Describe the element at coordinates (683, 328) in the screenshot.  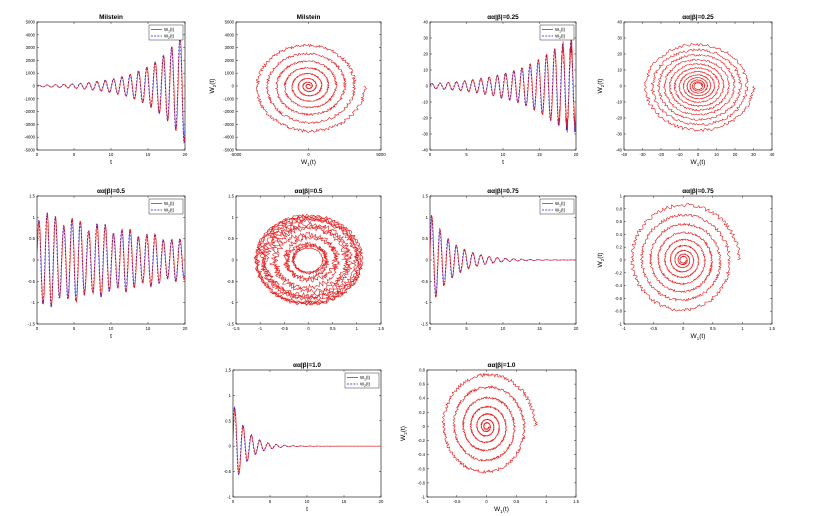
I see `x-tick-label: 0` at that location.